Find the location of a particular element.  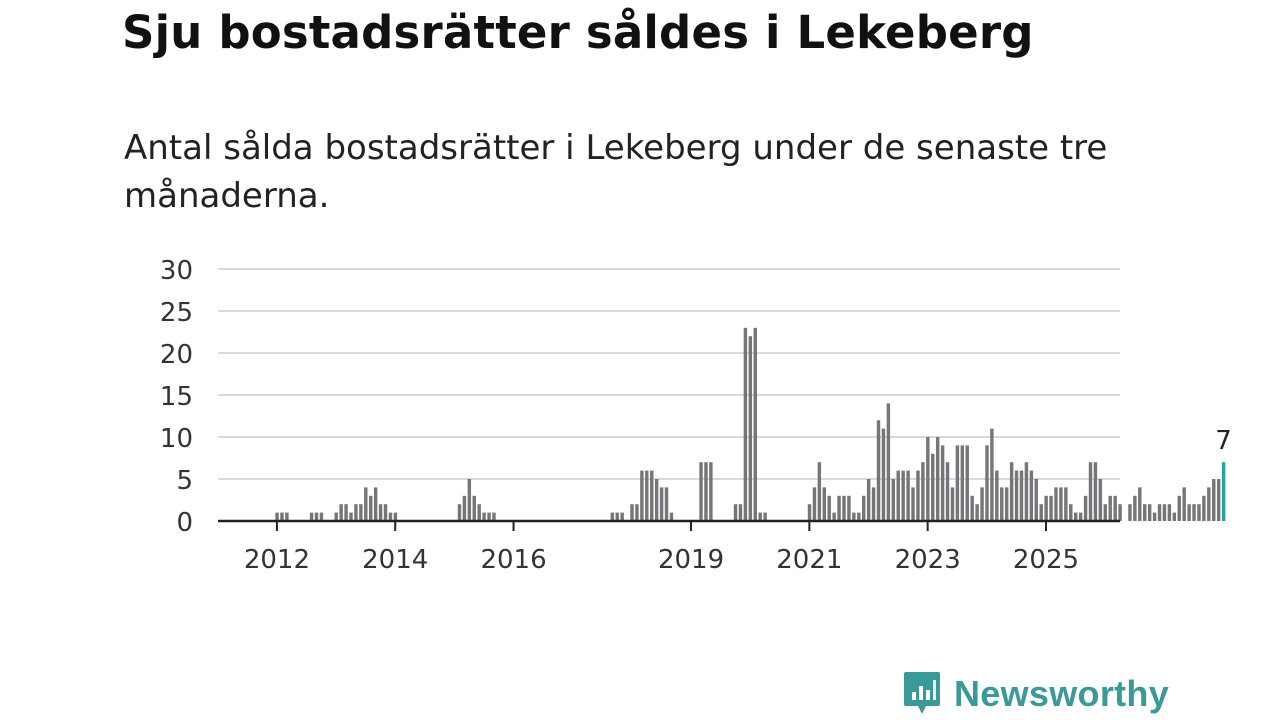

x-tick-label: 2012 is located at coordinates (277, 560).